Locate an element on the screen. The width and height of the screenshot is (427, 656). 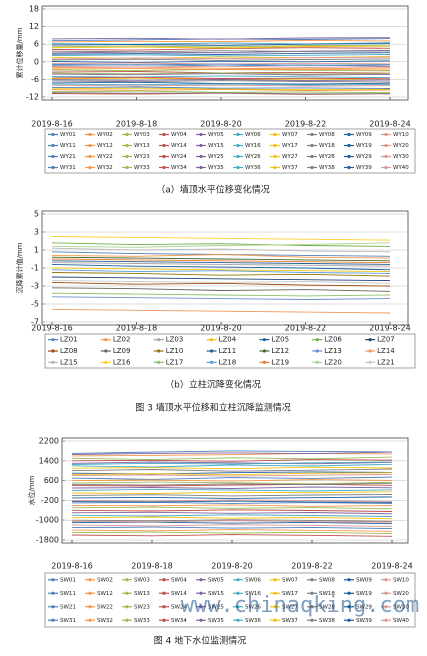
legend-label: LZ08 is located at coordinates (69, 351).